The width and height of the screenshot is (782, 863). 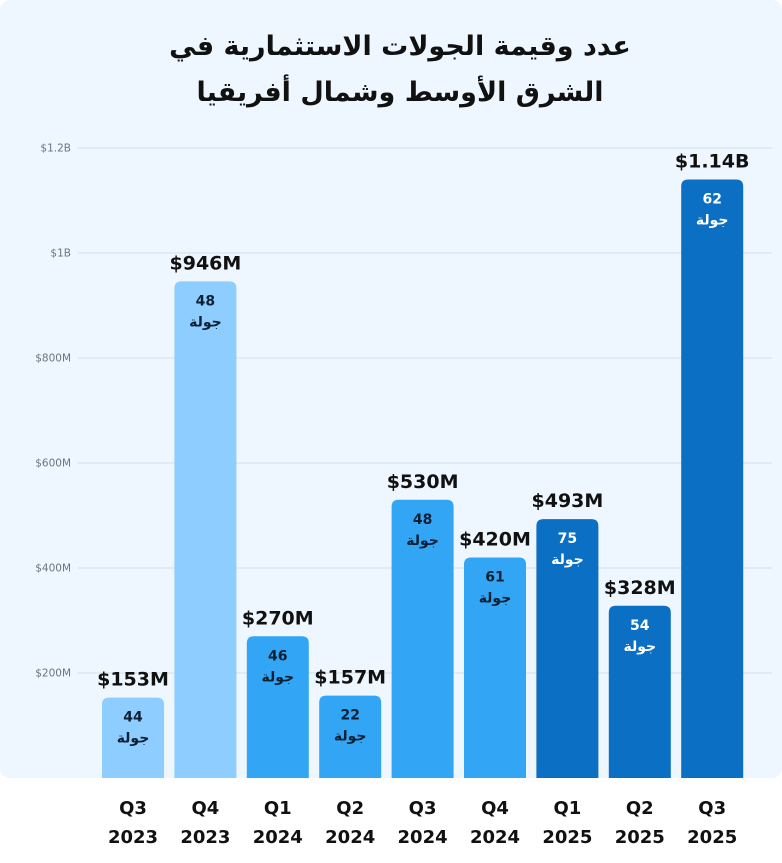 What do you see at coordinates (640, 588) in the screenshot?
I see `bar-value-label: $328M` at bounding box center [640, 588].